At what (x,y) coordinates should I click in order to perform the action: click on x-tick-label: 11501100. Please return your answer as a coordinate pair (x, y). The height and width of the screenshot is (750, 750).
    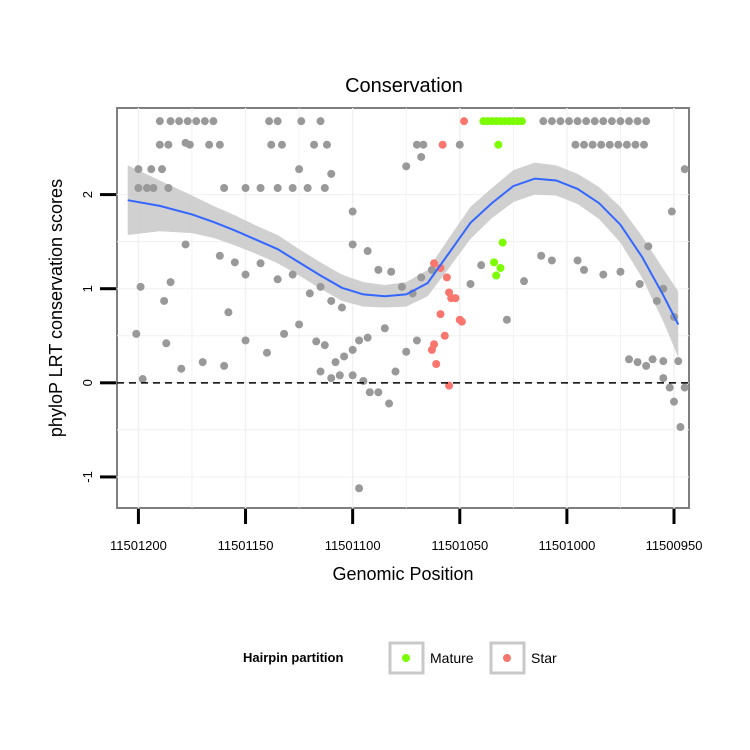
    Looking at the image, I should click on (353, 545).